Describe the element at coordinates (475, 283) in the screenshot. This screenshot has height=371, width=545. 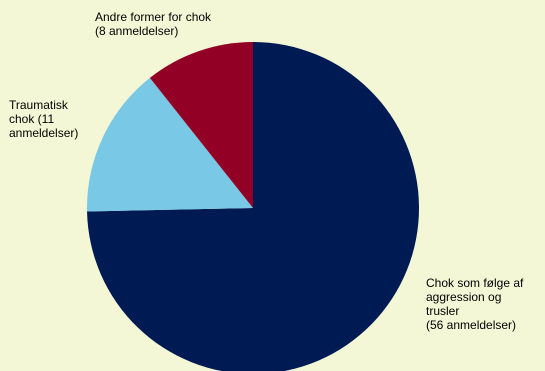
I see `slice-label-aggression-line-1: Chok som følge af` at that location.